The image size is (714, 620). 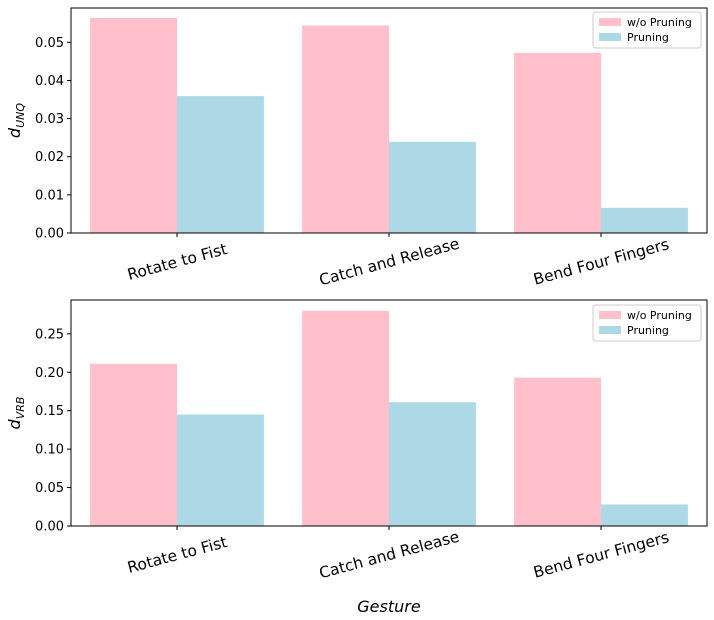 I want to click on y-tick-label: 0.02, so click(x=49, y=157).